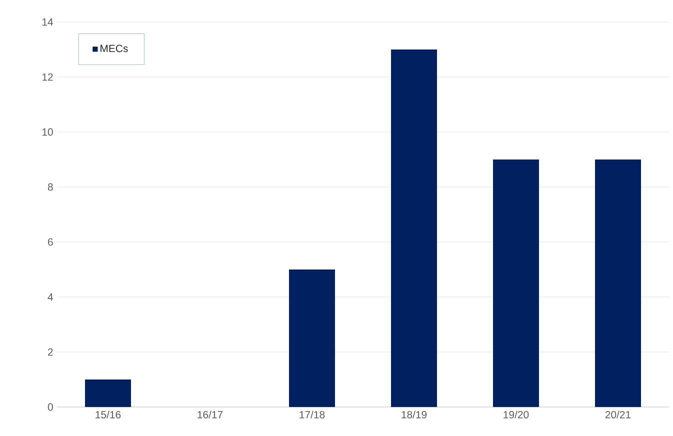  What do you see at coordinates (516, 414) in the screenshot?
I see `x-tick-label: 19/20` at bounding box center [516, 414].